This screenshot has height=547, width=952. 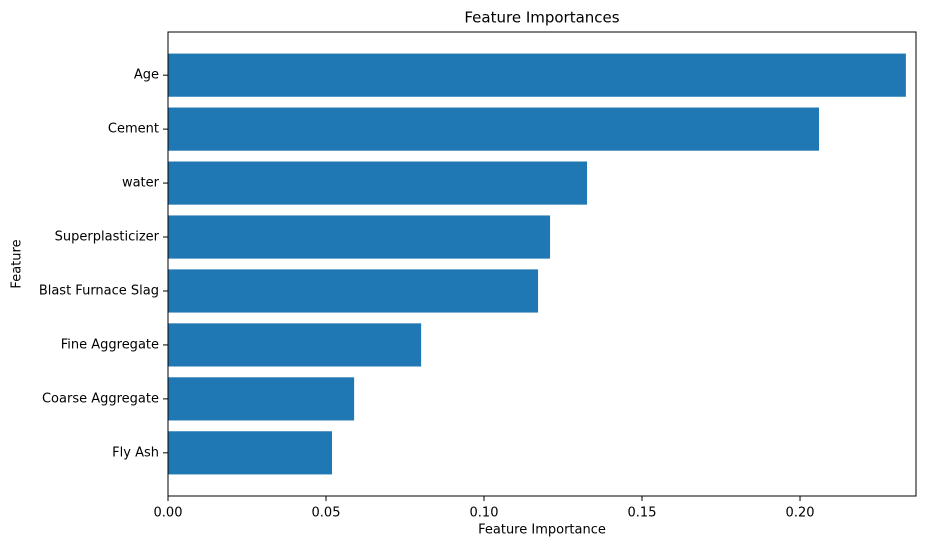 What do you see at coordinates (17, 263) in the screenshot?
I see `y-axis-label: Feature` at bounding box center [17, 263].